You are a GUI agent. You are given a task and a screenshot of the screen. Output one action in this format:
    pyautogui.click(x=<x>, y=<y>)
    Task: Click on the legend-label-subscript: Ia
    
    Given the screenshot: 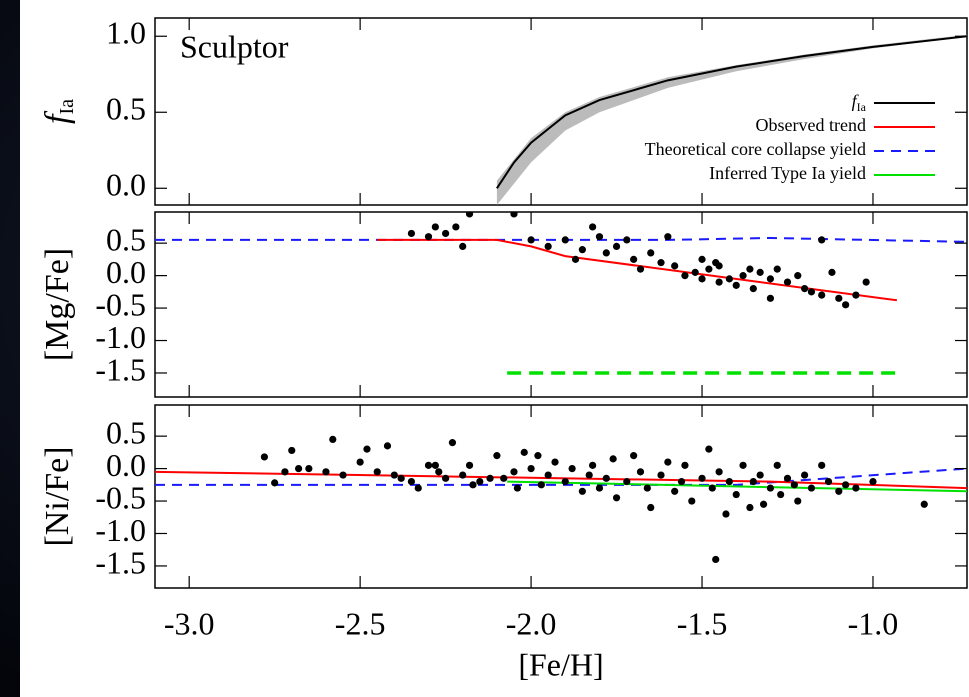 What is the action you would take?
    pyautogui.click(x=862, y=107)
    